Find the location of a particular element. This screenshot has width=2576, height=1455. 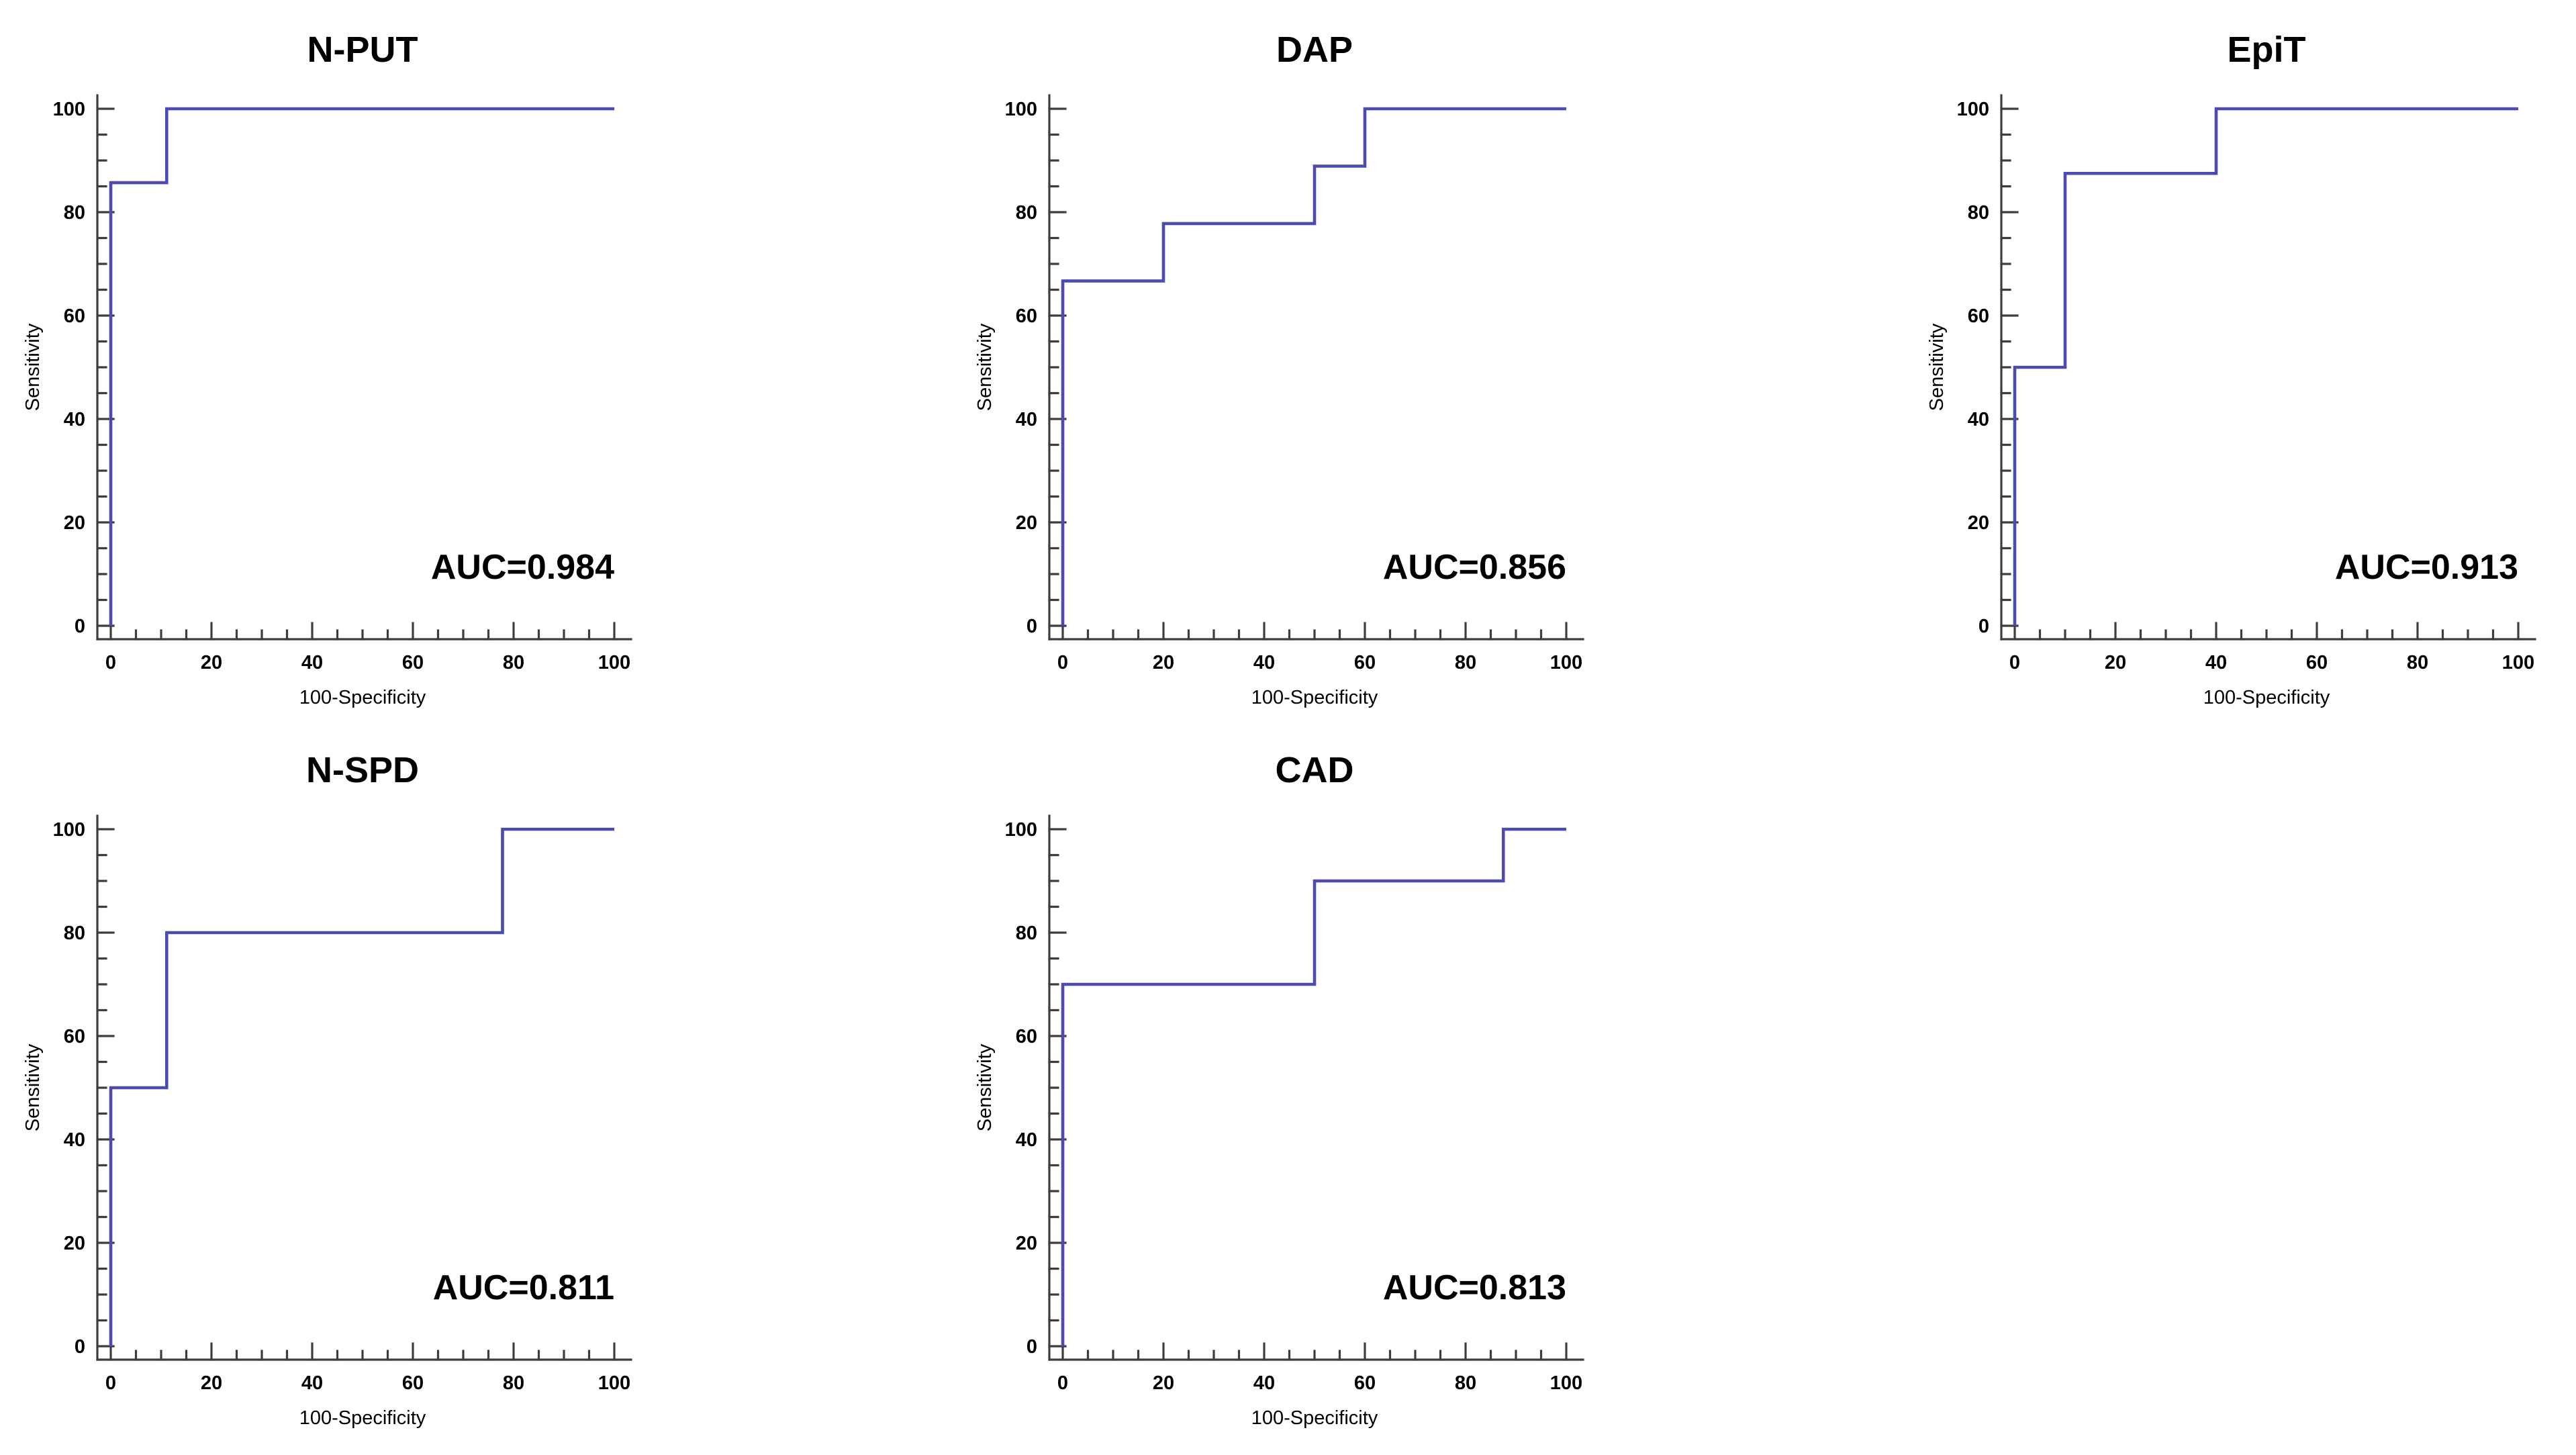

chart-title-n-spd: N-SPD is located at coordinates (362, 770).